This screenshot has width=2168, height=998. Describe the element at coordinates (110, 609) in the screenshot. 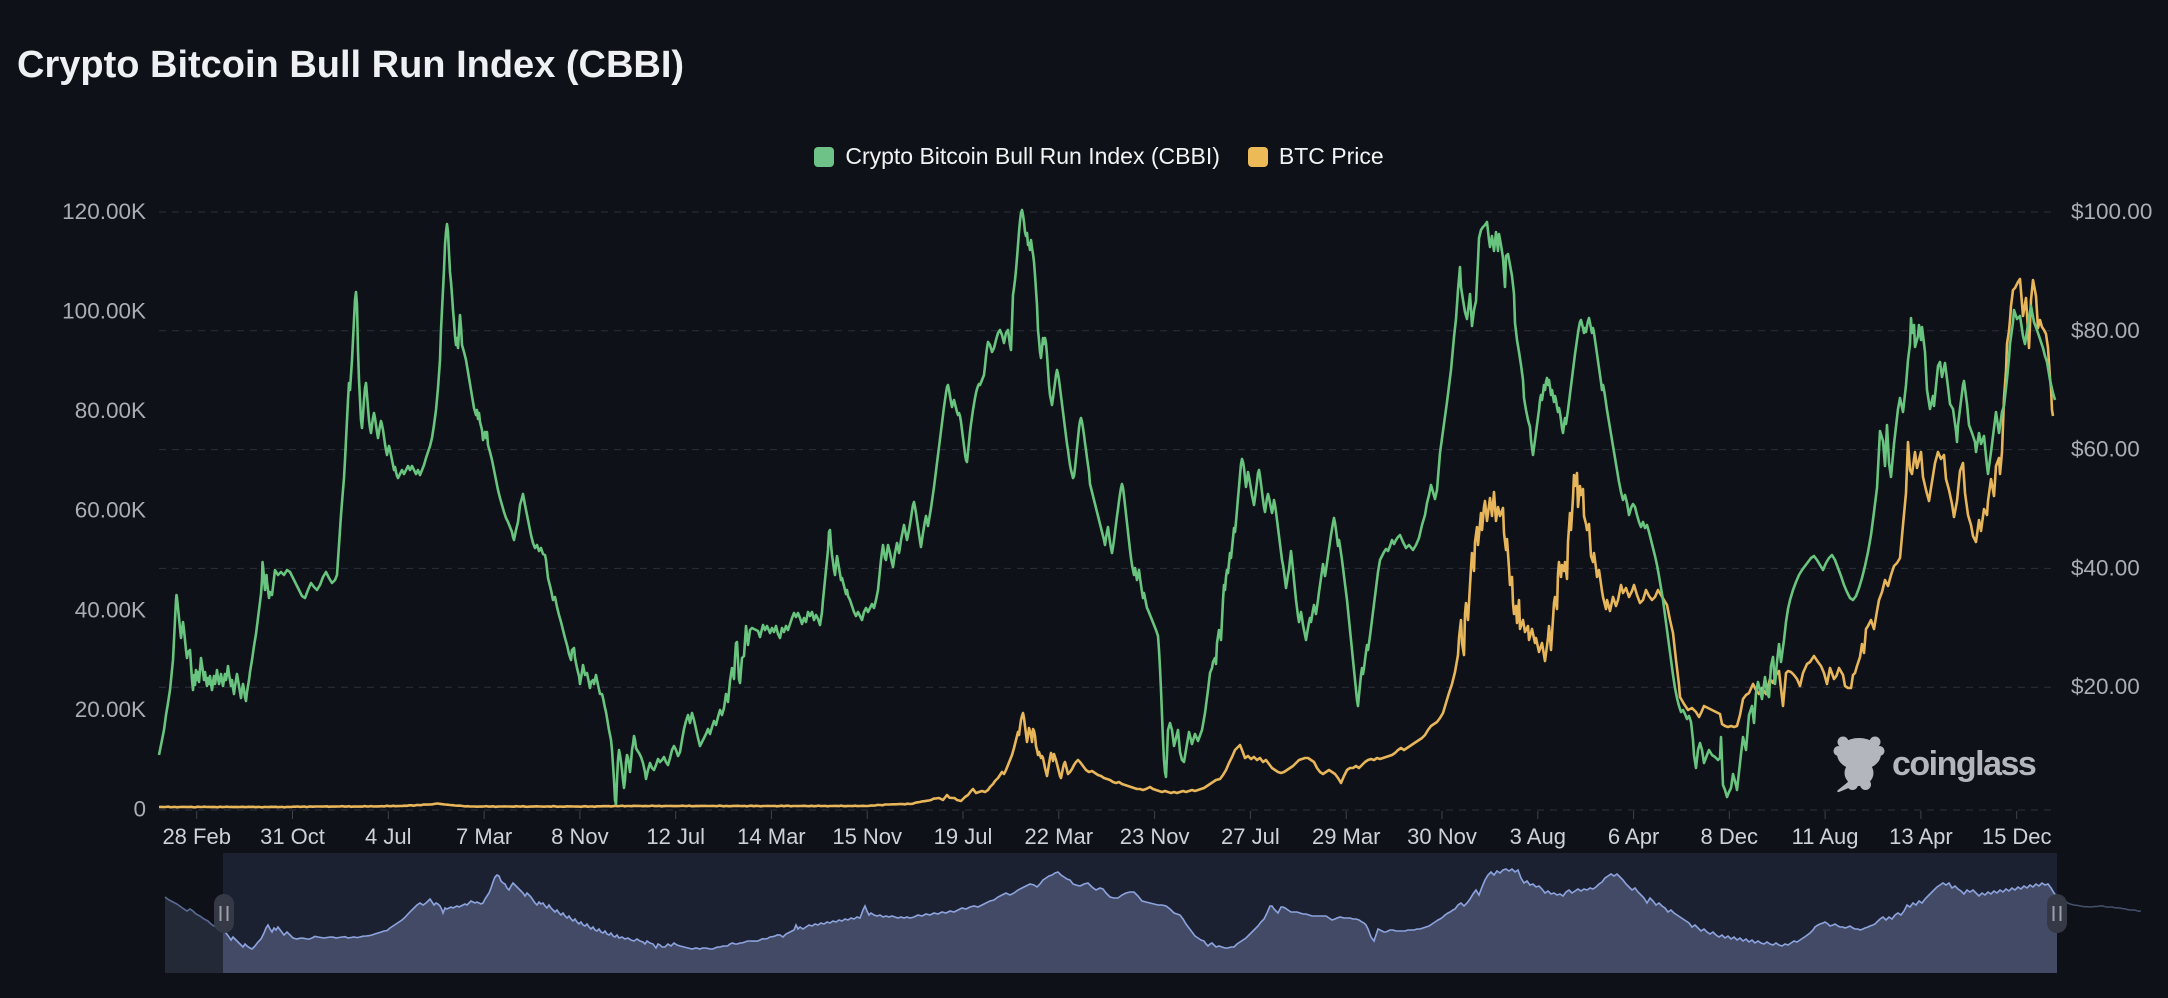

I see `svg-text: 40.00K` at that location.